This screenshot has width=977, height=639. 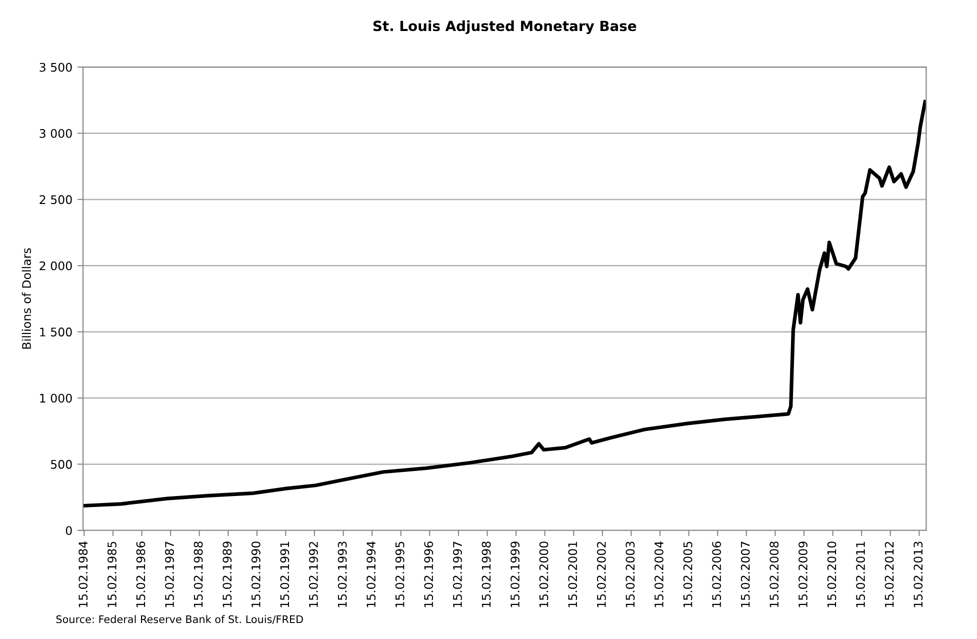 I want to click on x-tick-label: 15.02.1988, so click(x=198, y=575).